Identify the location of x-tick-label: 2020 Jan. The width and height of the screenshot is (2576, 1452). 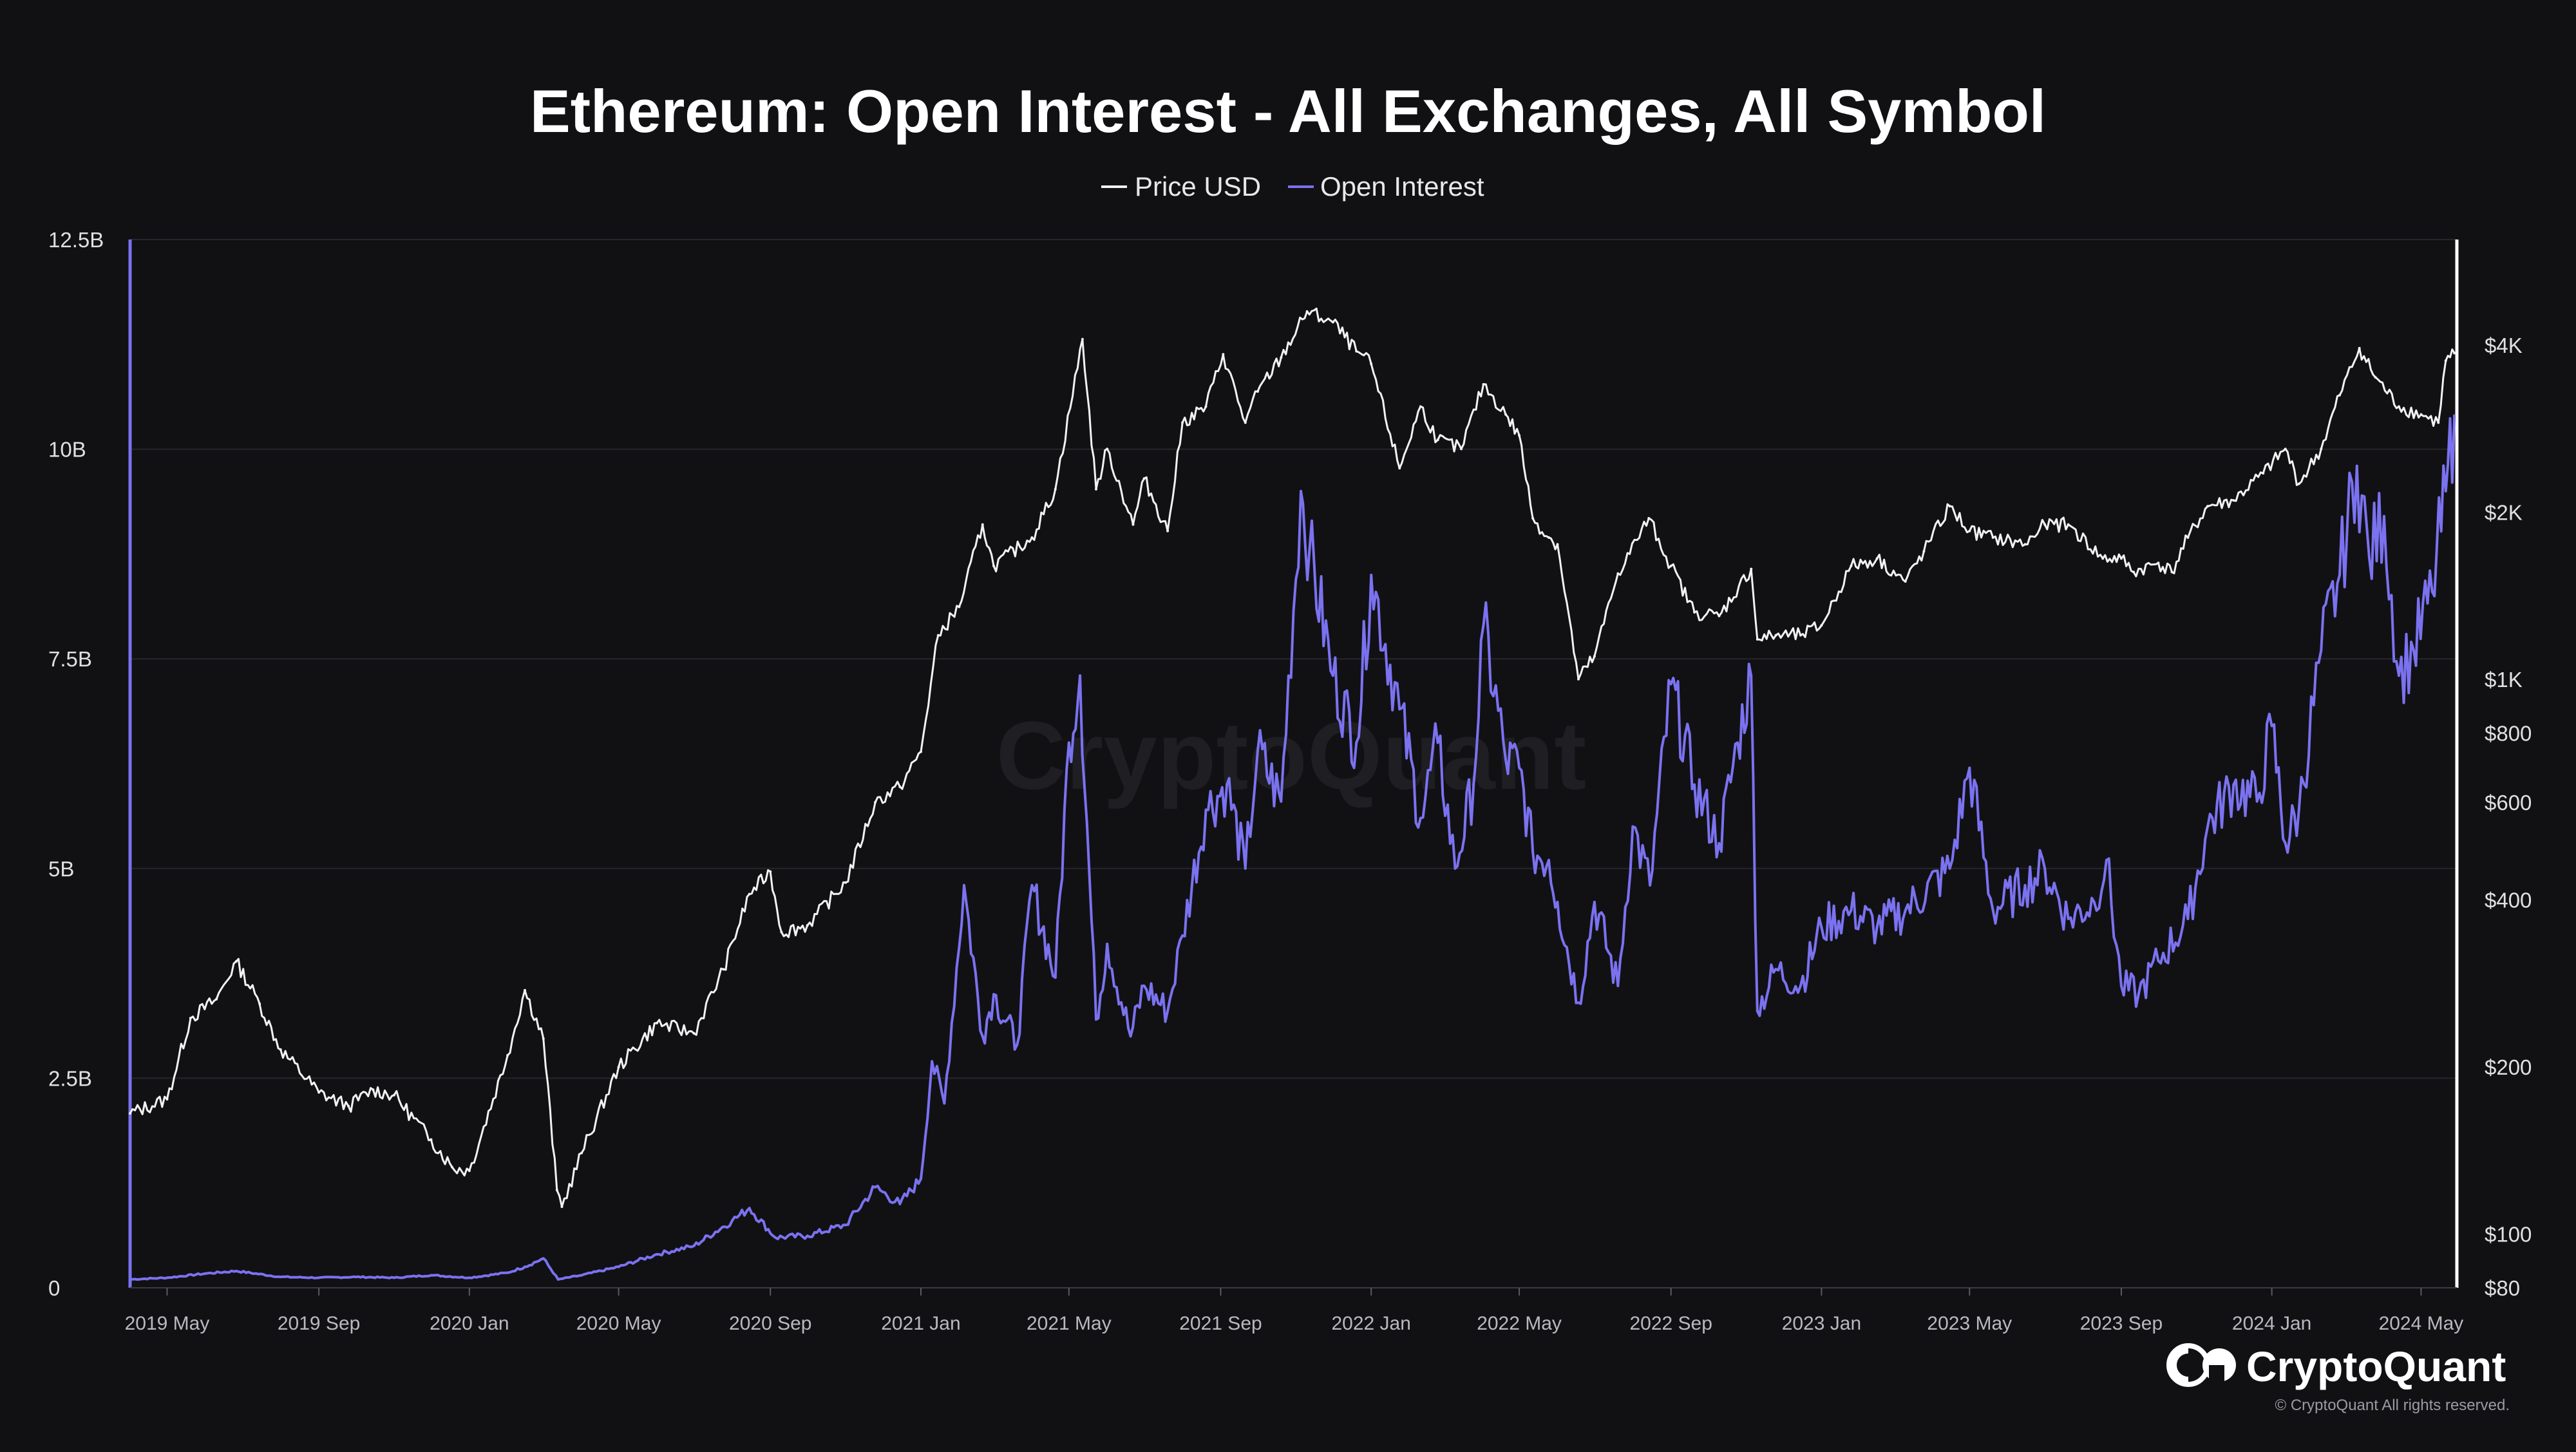
(469, 1323).